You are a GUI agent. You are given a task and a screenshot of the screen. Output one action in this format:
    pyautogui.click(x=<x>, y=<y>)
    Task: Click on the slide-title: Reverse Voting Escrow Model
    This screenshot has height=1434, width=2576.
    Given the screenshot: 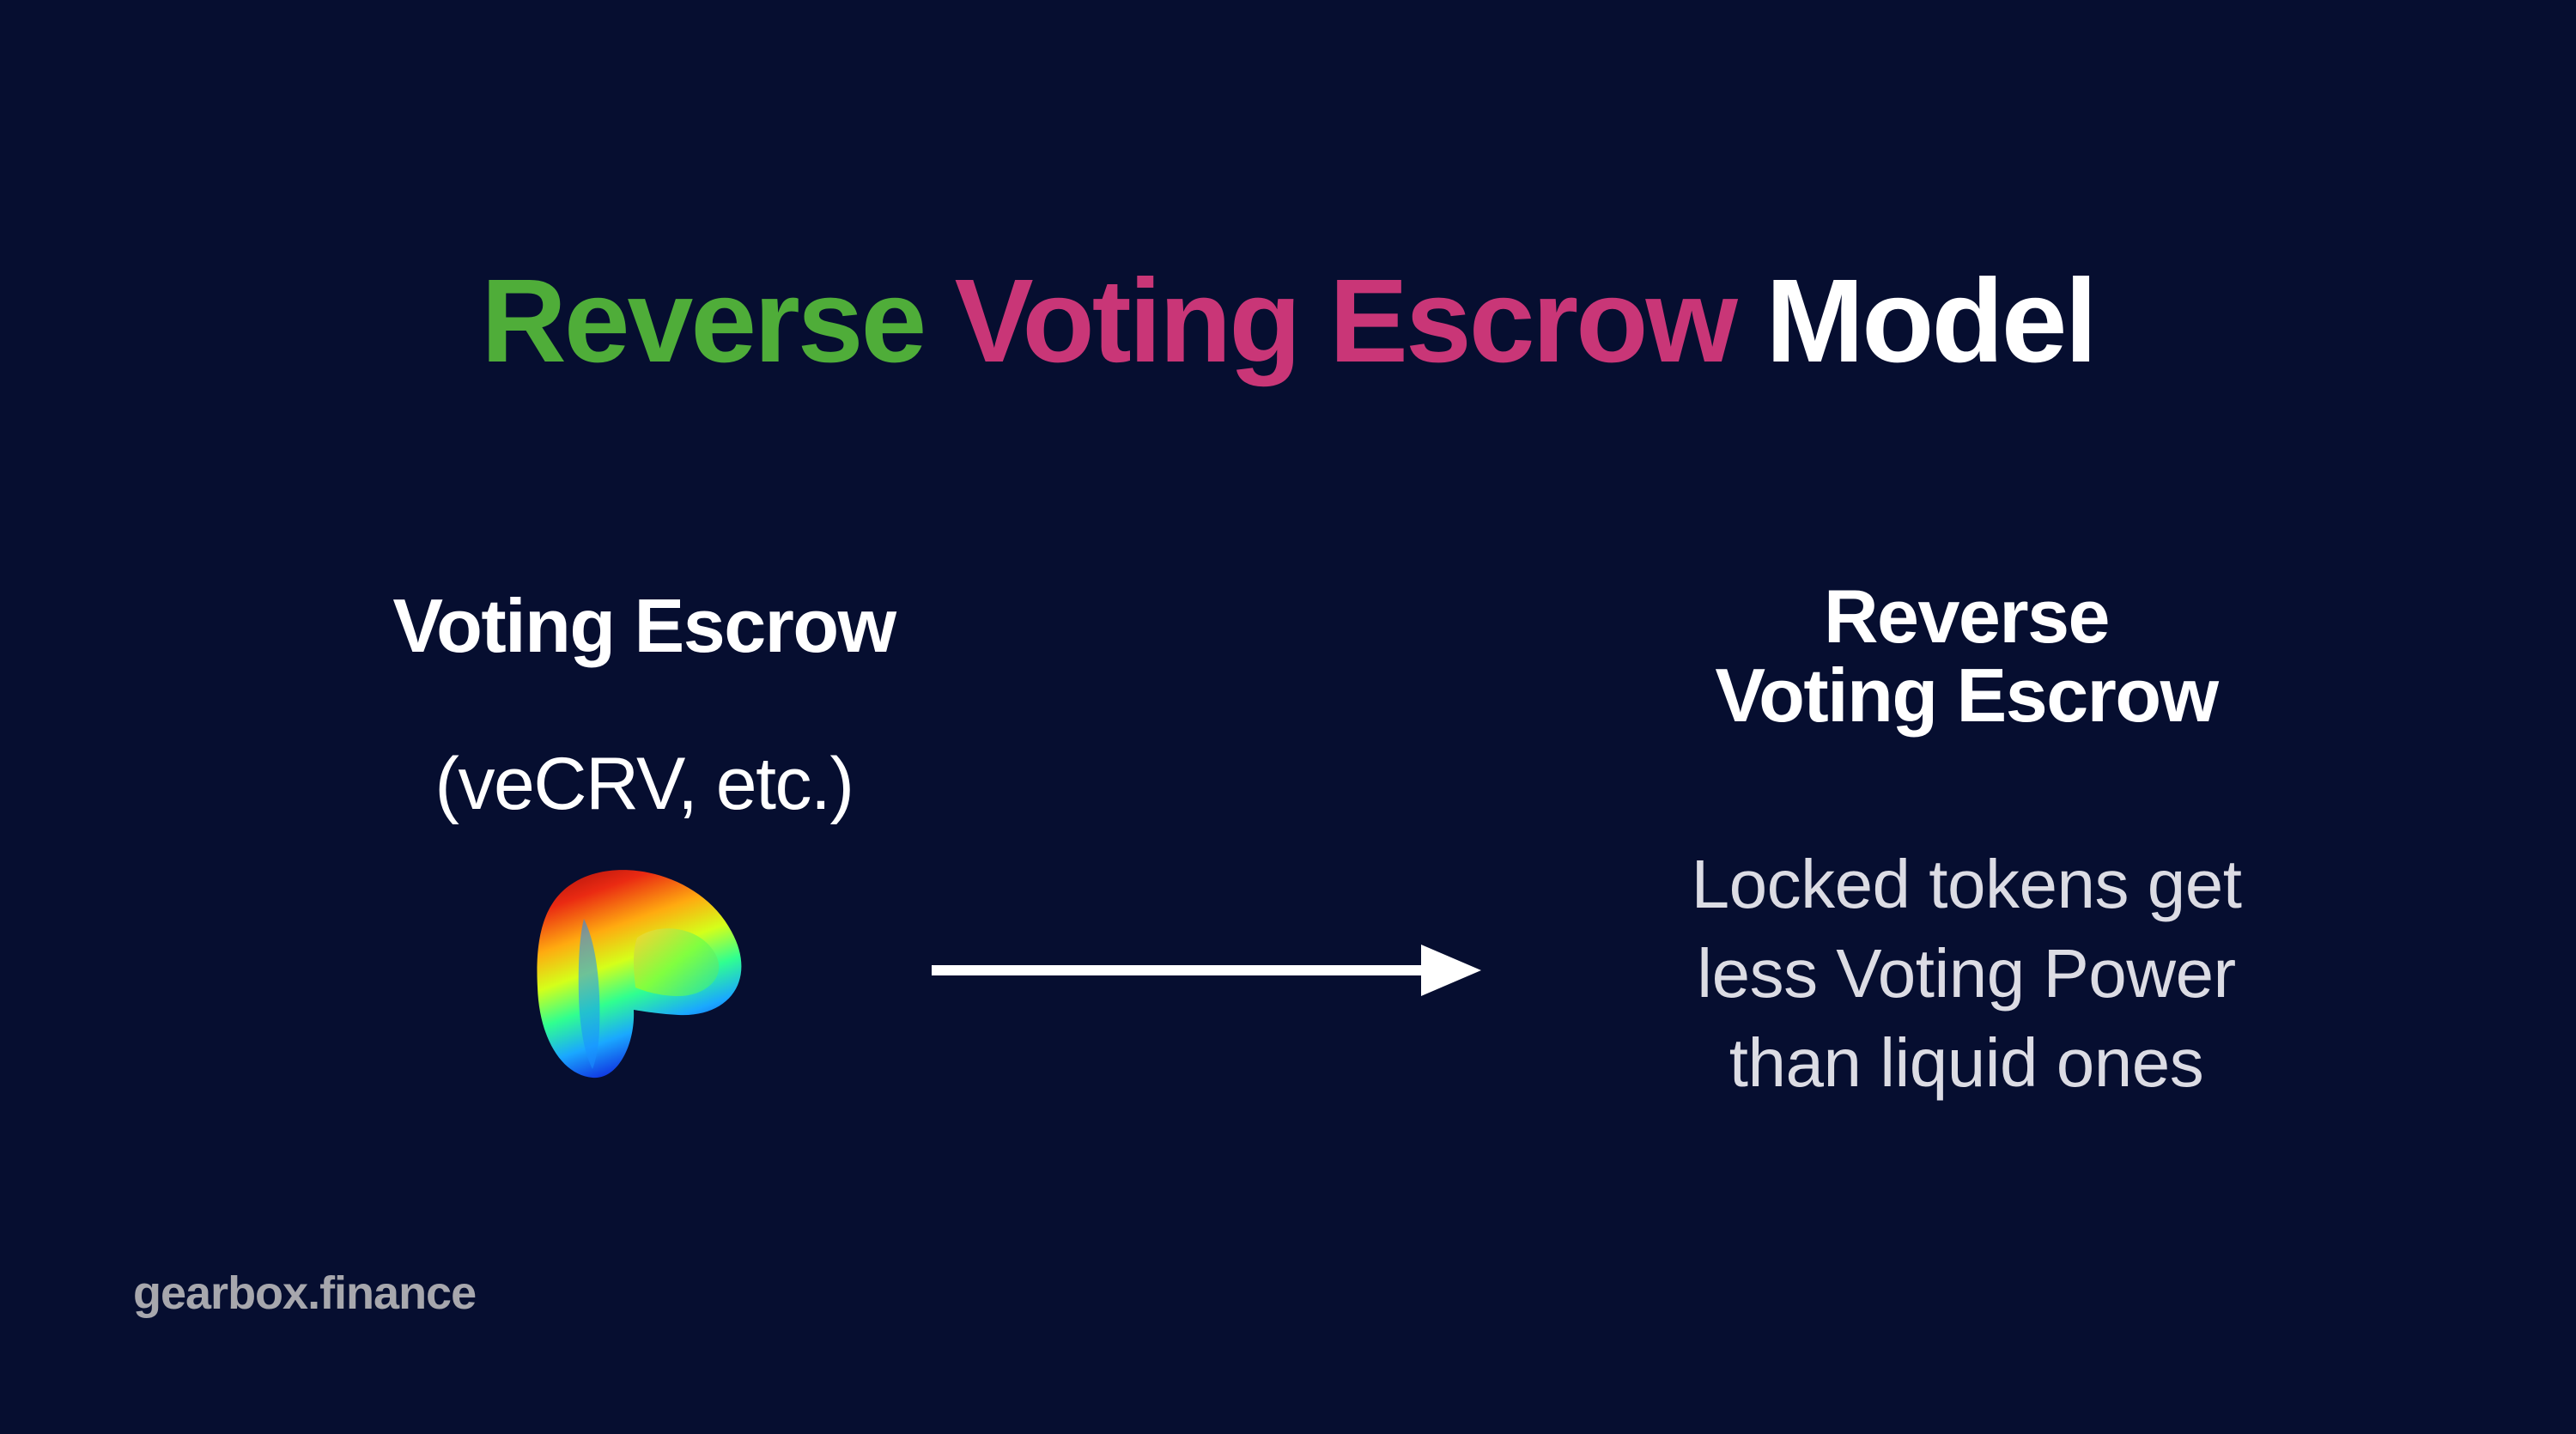 What is the action you would take?
    pyautogui.click(x=1288, y=321)
    